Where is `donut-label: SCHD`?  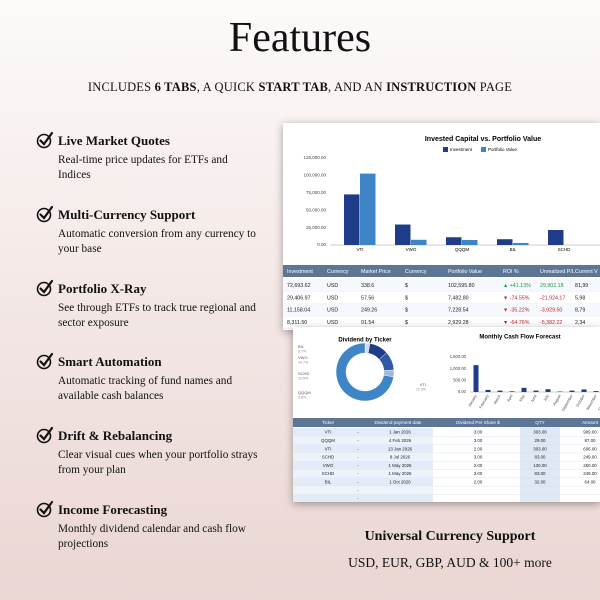
donut-label: SCHD is located at coordinates (303, 373).